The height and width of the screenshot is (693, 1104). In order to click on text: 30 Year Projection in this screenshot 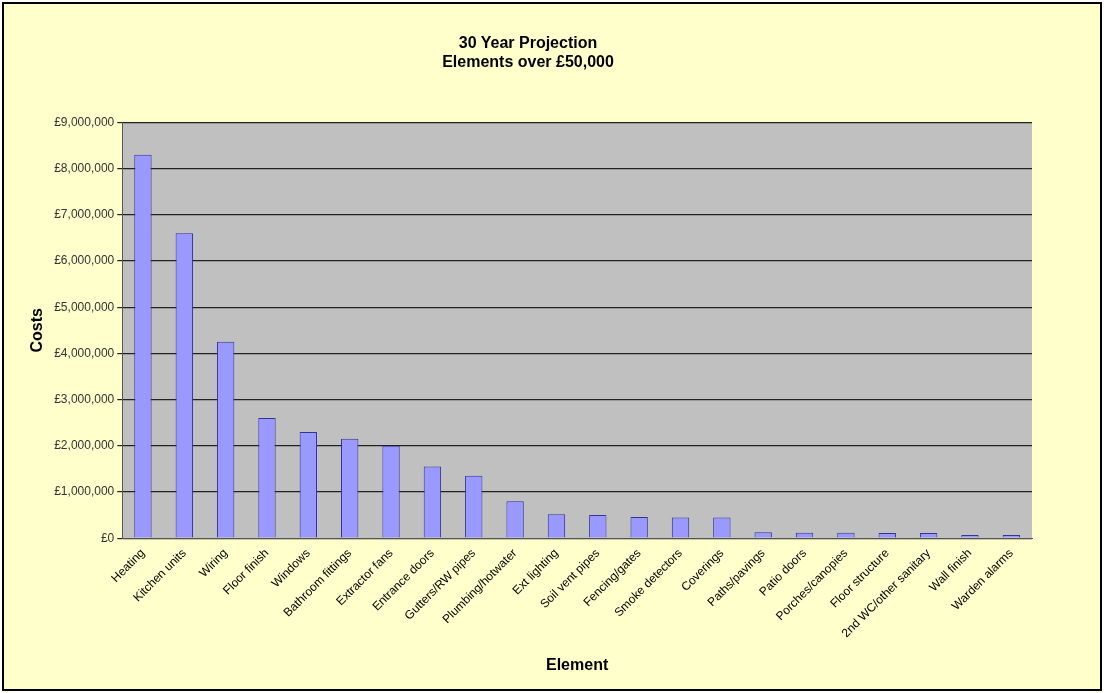, I will do `click(528, 43)`.